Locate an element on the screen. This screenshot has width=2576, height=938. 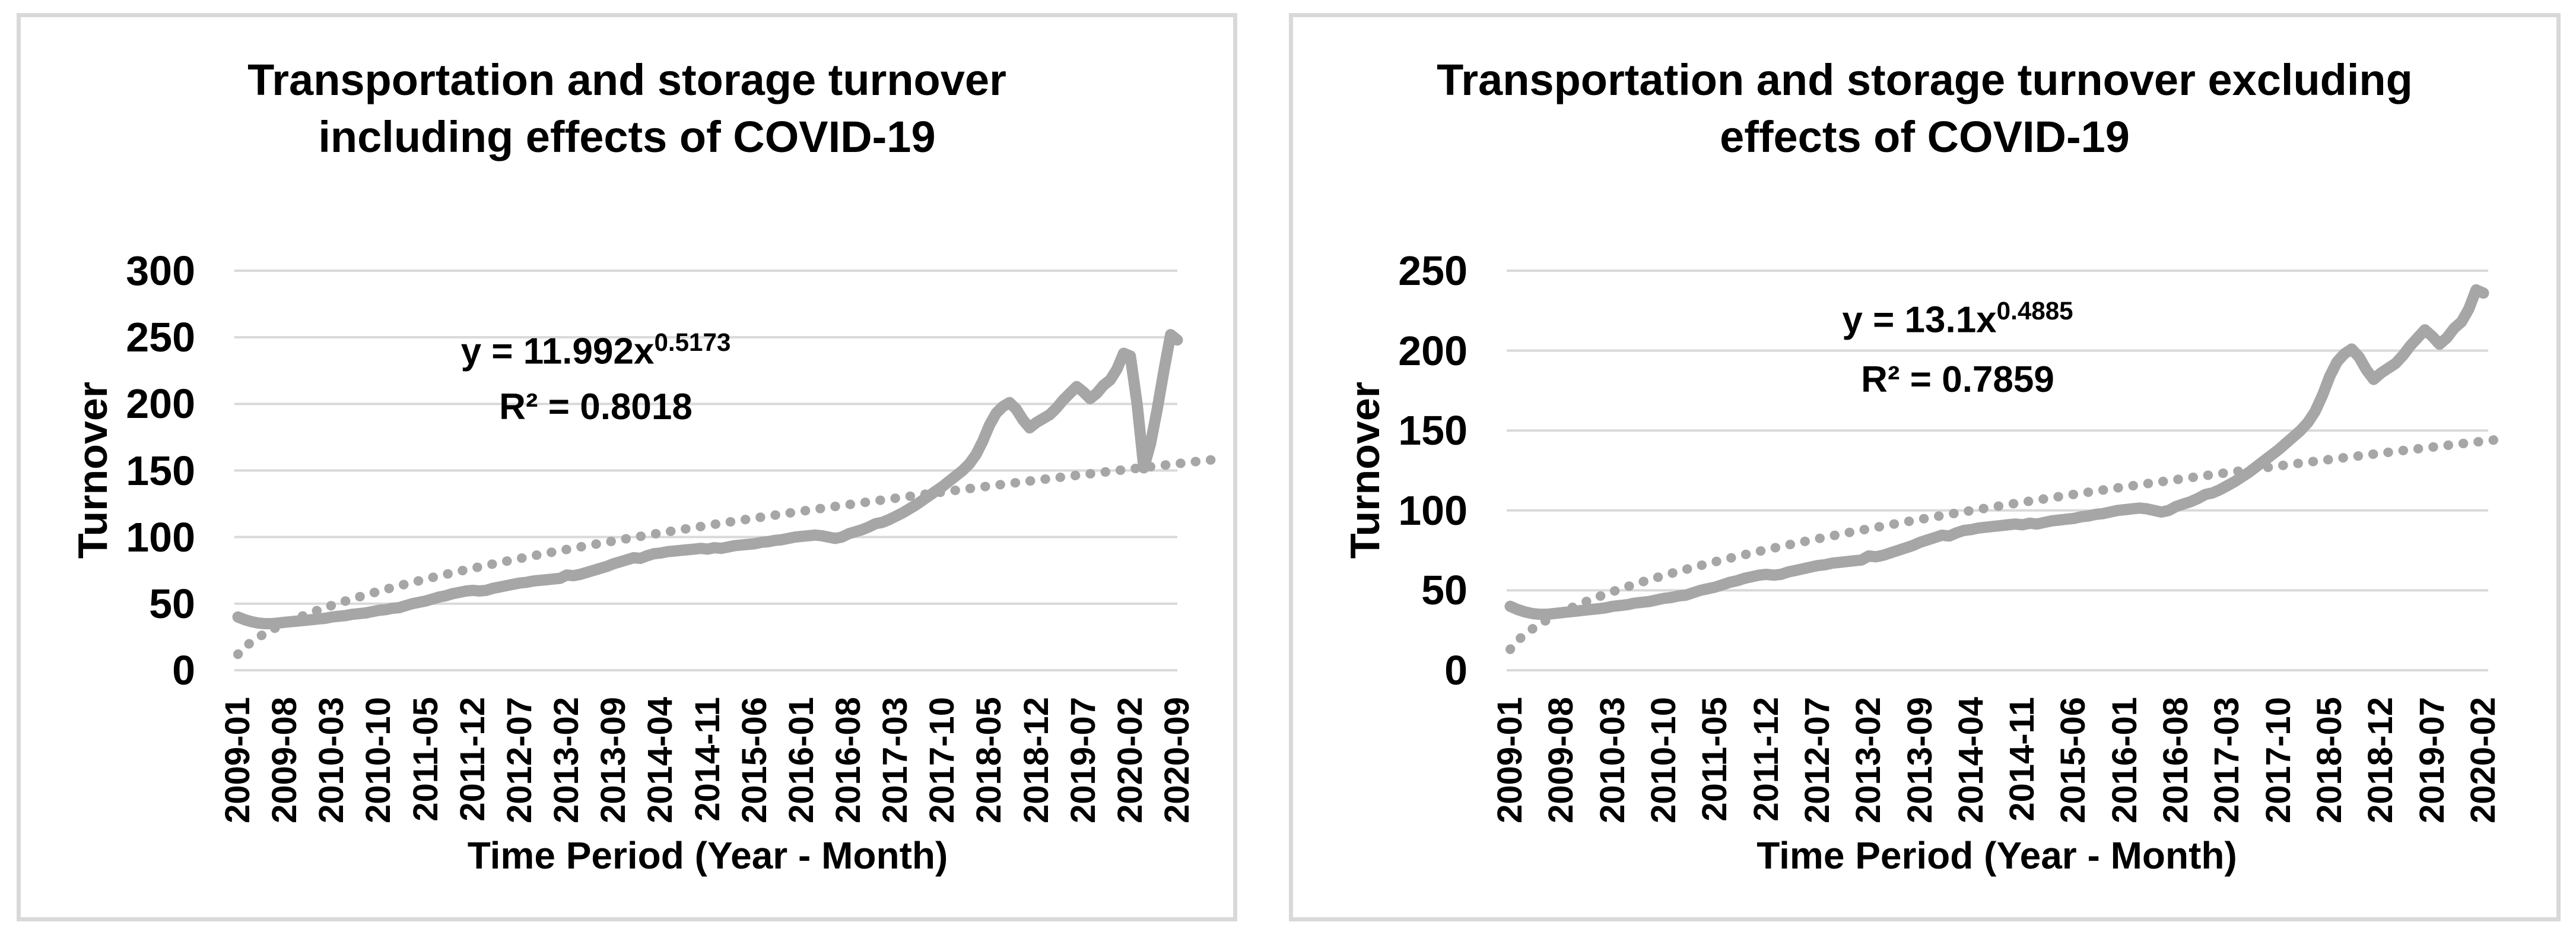
chart-title-line2: including effects of COVID-19 is located at coordinates (627, 137).